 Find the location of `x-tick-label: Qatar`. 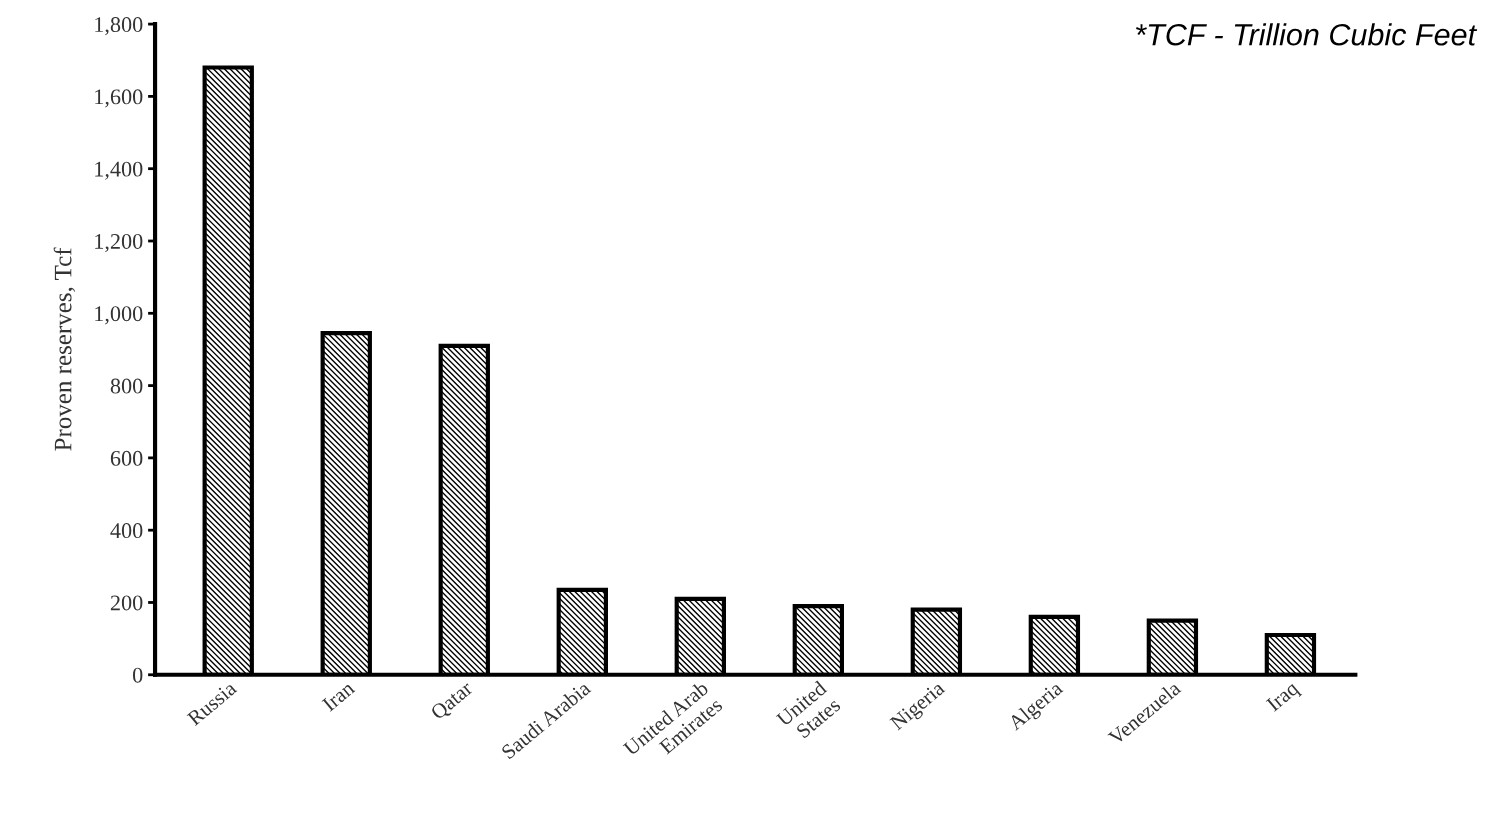

x-tick-label: Qatar is located at coordinates (452, 701).